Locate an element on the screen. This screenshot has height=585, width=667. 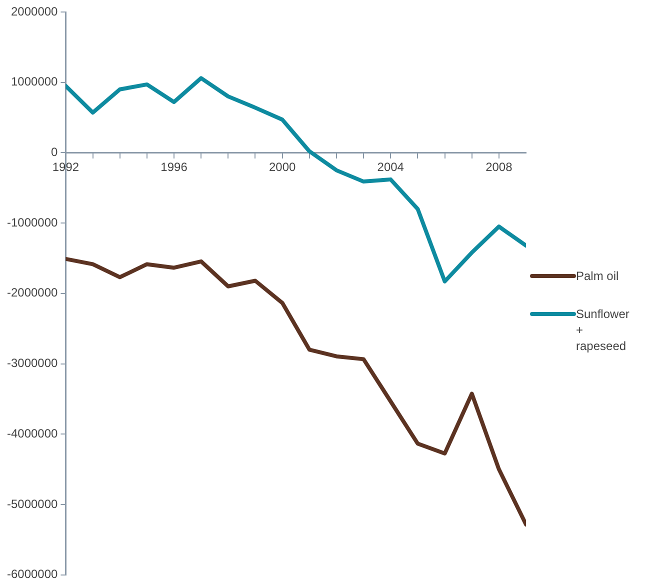
y-tick-label: -3000000 is located at coordinates (32, 363).